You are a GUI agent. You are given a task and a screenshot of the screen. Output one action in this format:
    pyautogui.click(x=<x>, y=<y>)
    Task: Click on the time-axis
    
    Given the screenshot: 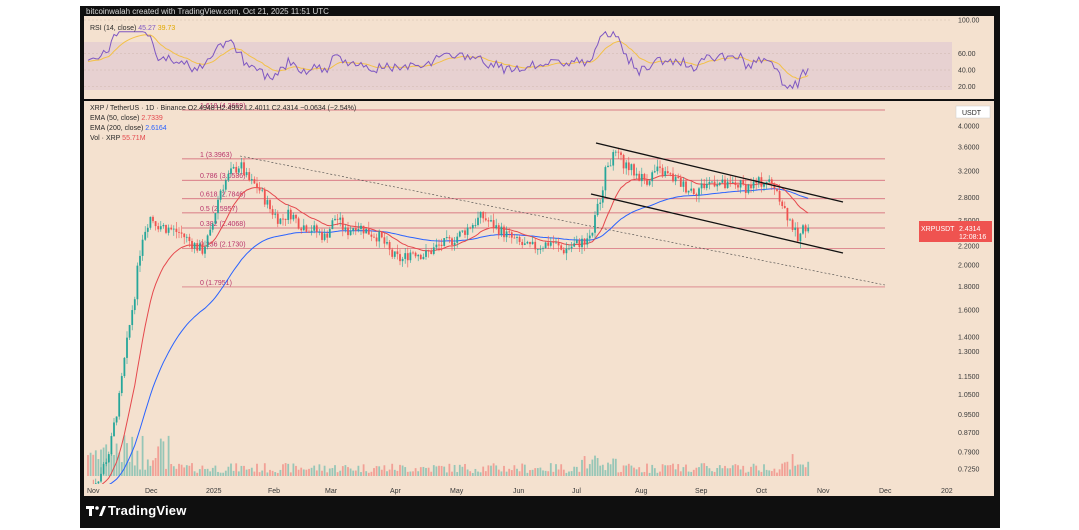 What is the action you would take?
    pyautogui.click(x=539, y=490)
    